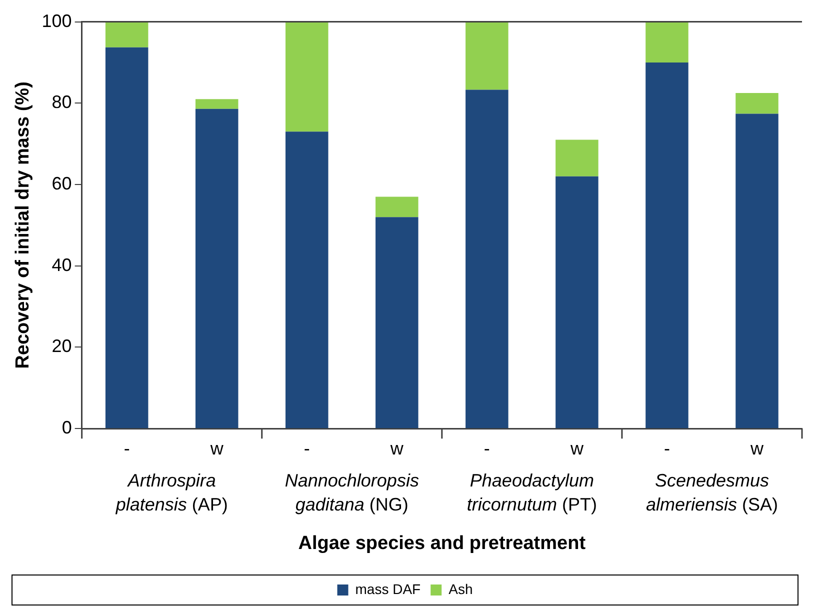  What do you see at coordinates (62, 183) in the screenshot?
I see `y-tick-label: 60` at bounding box center [62, 183].